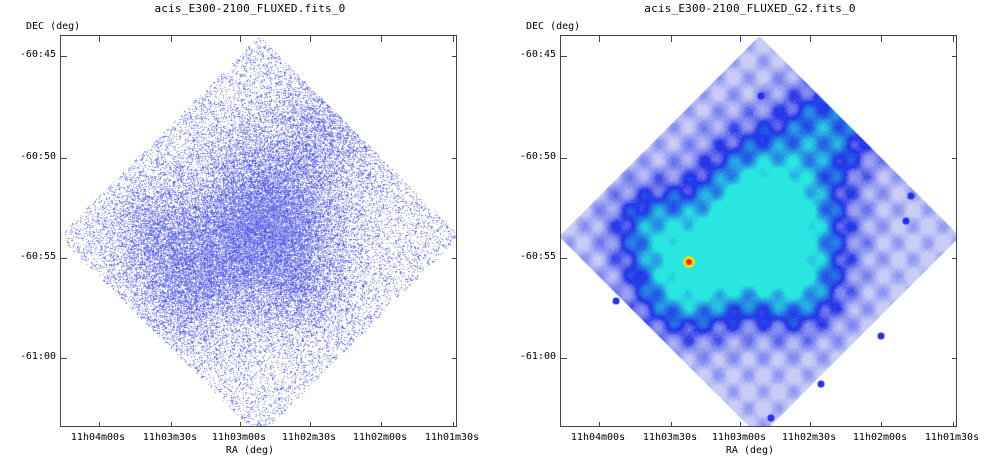  What do you see at coordinates (750, 8) in the screenshot?
I see `panel-title: acis_E300-2100_FLUXED_G2.fits_0` at bounding box center [750, 8].